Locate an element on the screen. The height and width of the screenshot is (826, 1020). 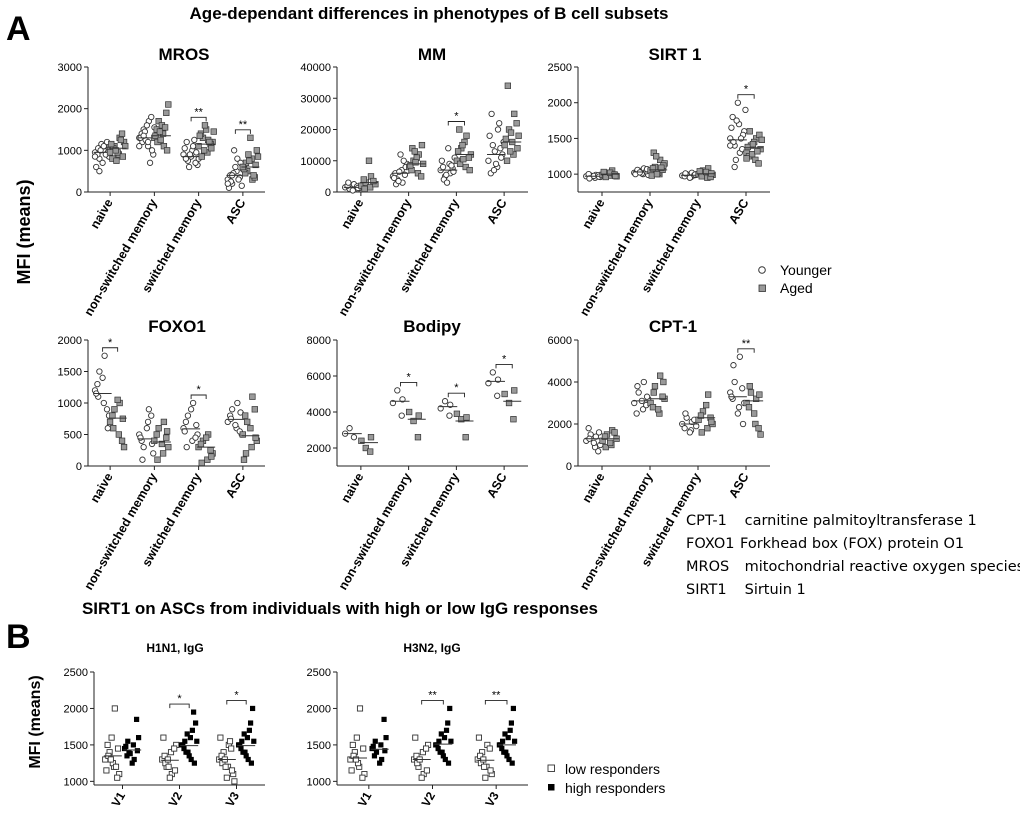
y-tick-label: 2000 is located at coordinates (70, 110).